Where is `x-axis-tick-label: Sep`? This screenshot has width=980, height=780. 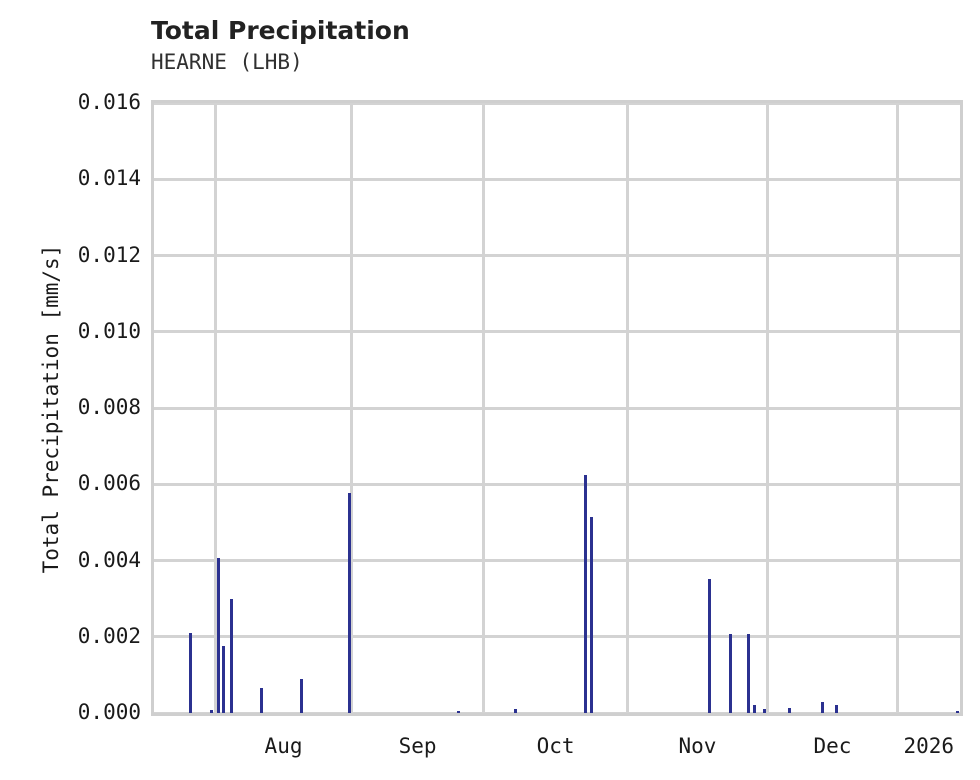
x-axis-tick-label: Sep is located at coordinates (417, 746).